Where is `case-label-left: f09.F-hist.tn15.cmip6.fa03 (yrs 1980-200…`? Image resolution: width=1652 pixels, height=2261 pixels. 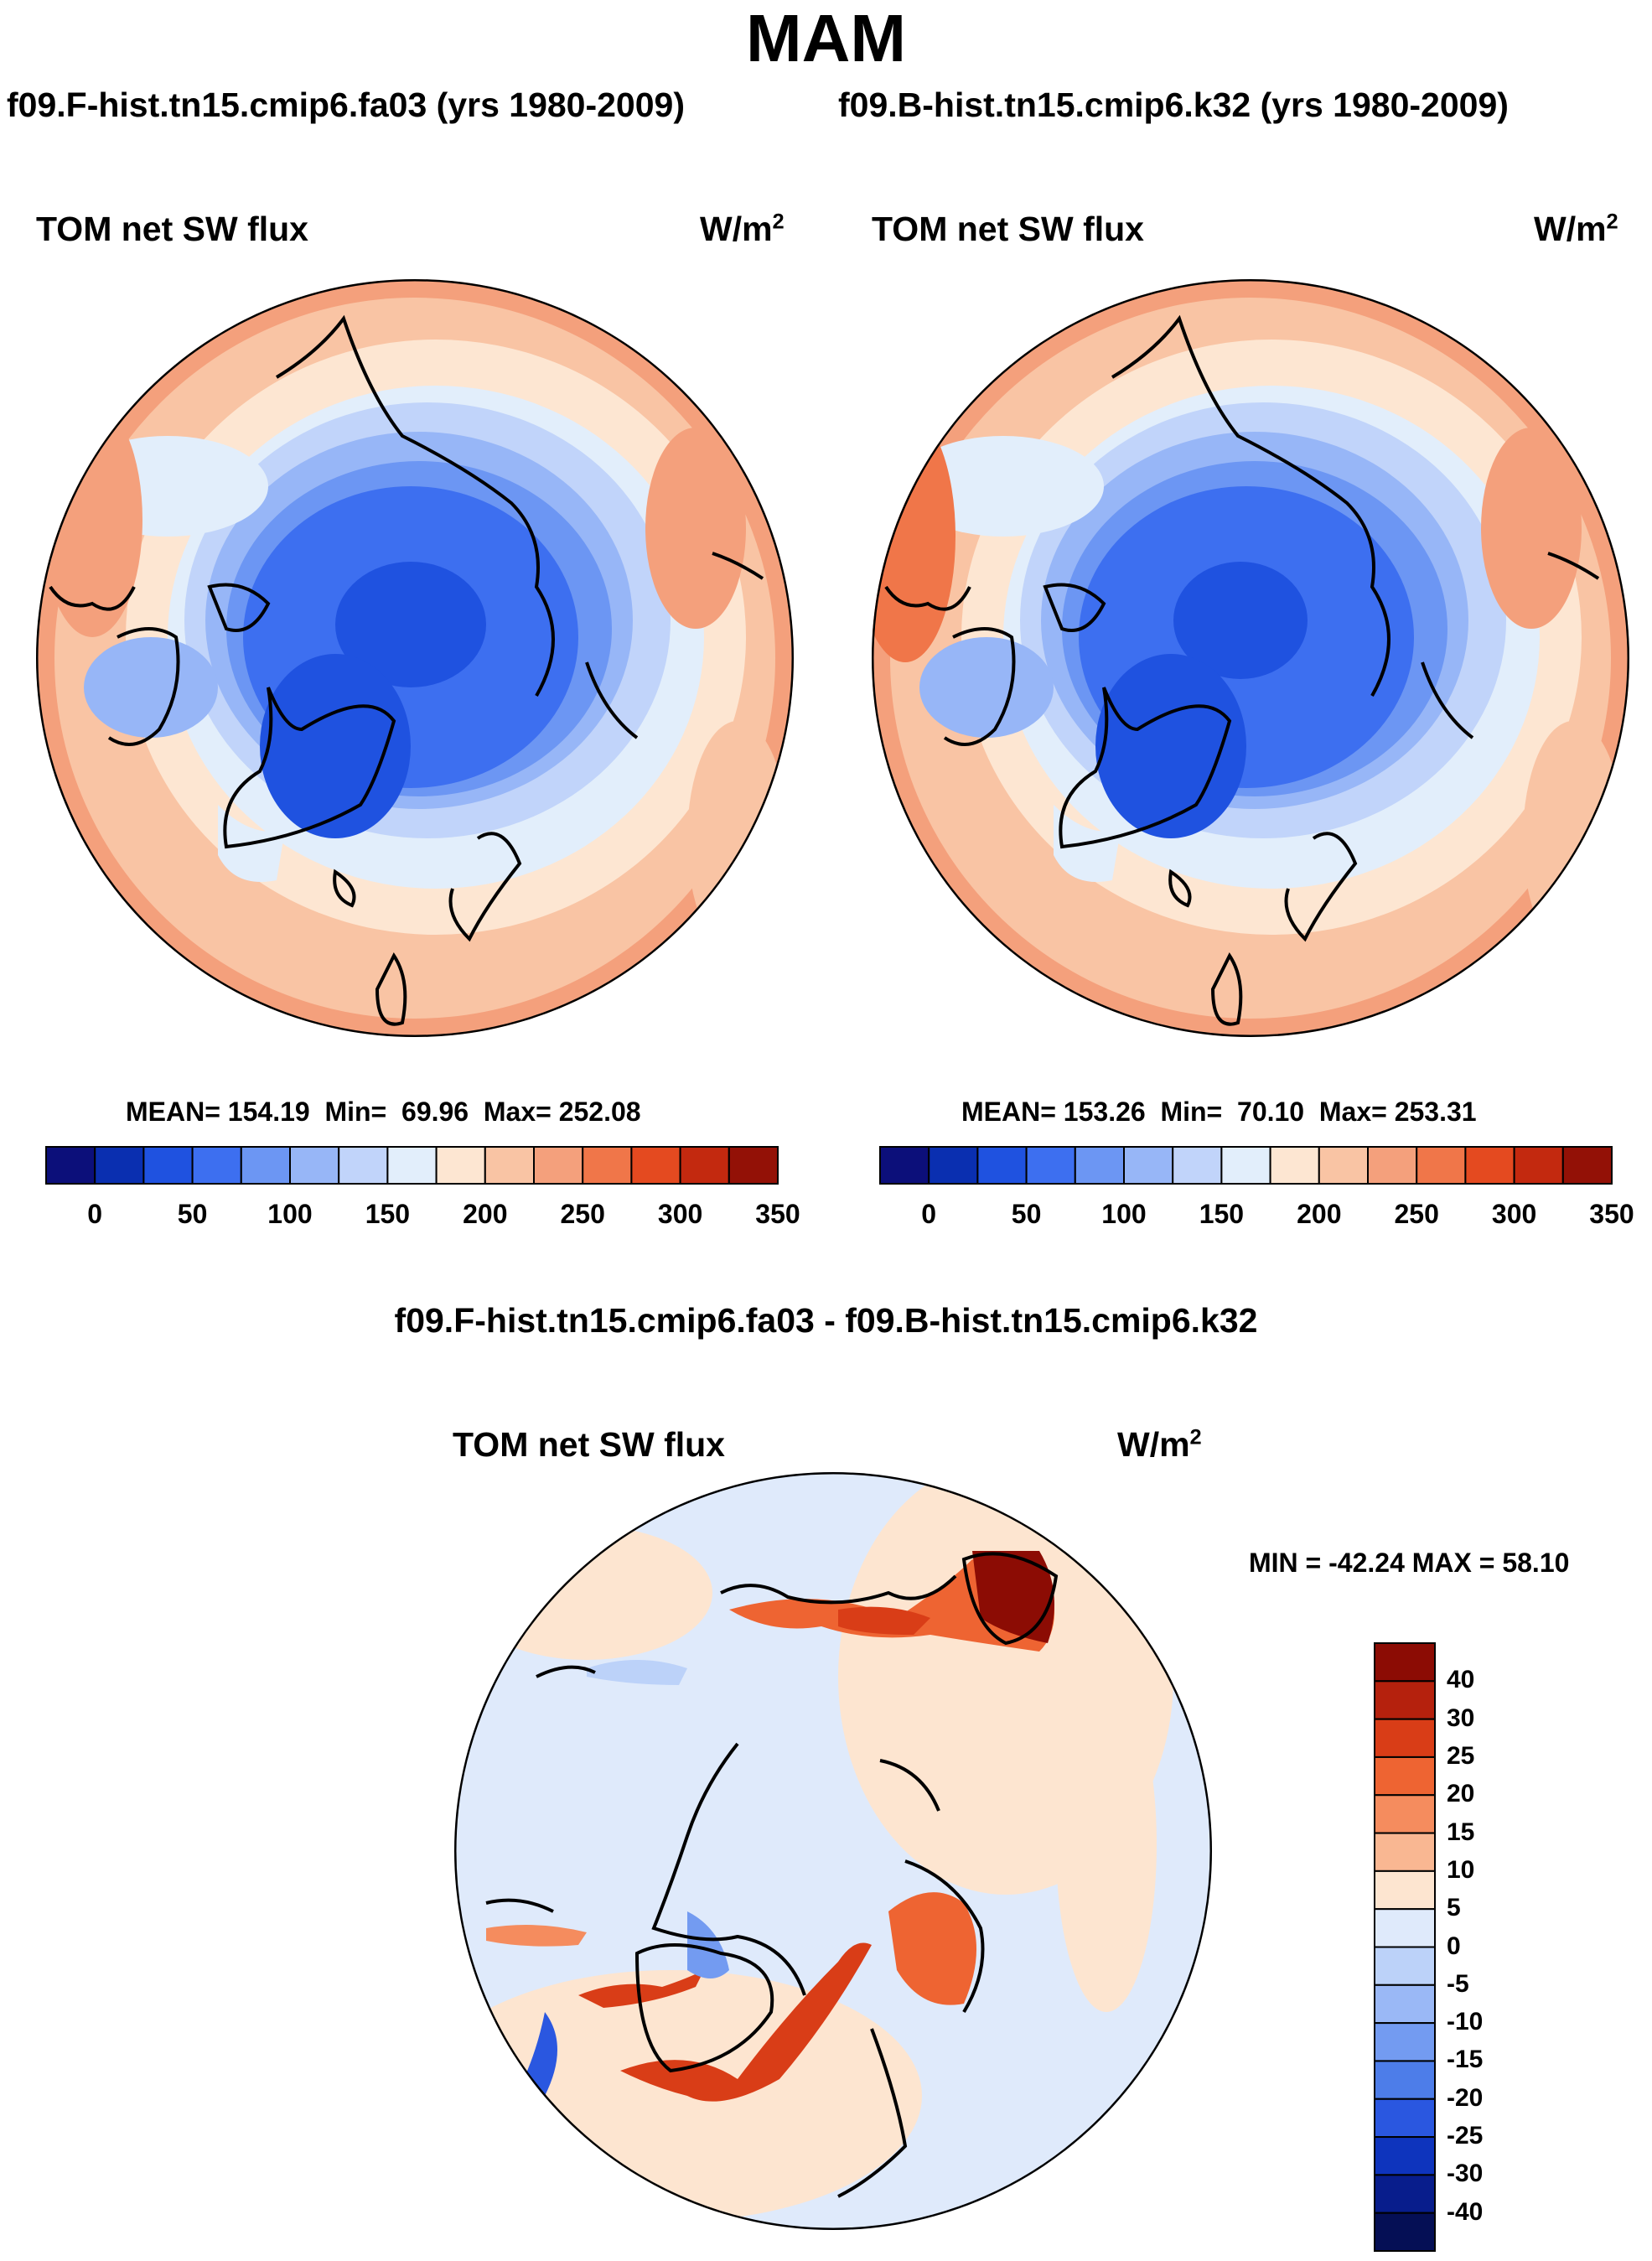
case-label-left: f09.F-hist.tn15.cmip6.fa03 (yrs 1980-200… is located at coordinates (346, 105).